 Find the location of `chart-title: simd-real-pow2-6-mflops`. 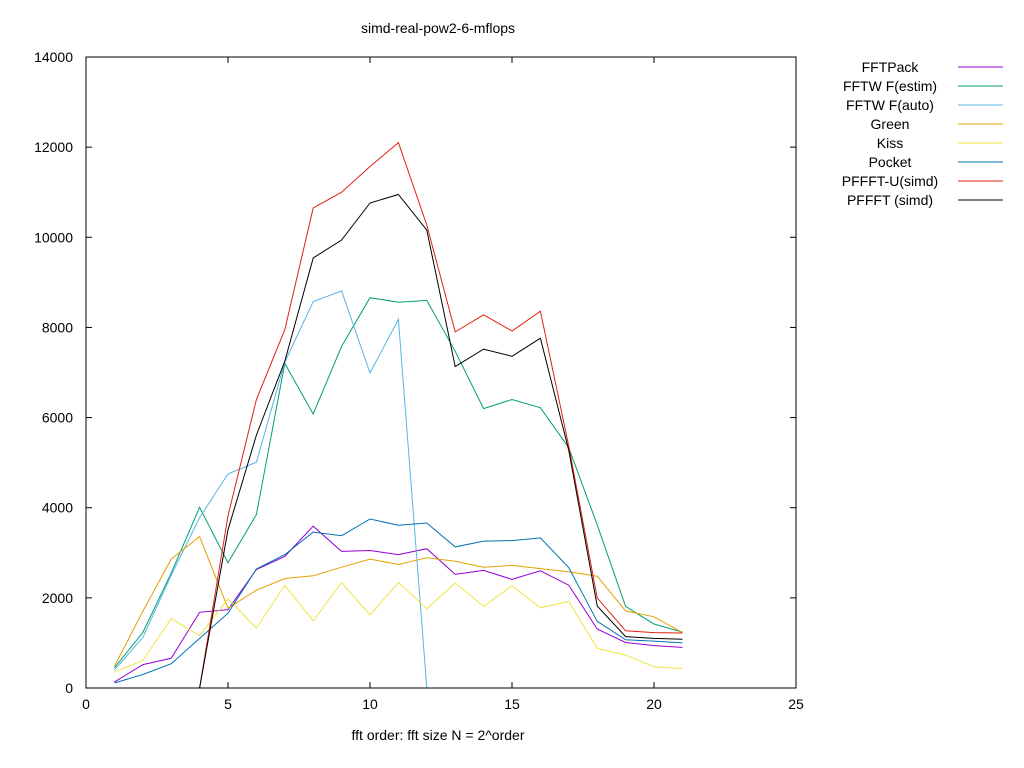

chart-title: simd-real-pow2-6-mflops is located at coordinates (438, 28).